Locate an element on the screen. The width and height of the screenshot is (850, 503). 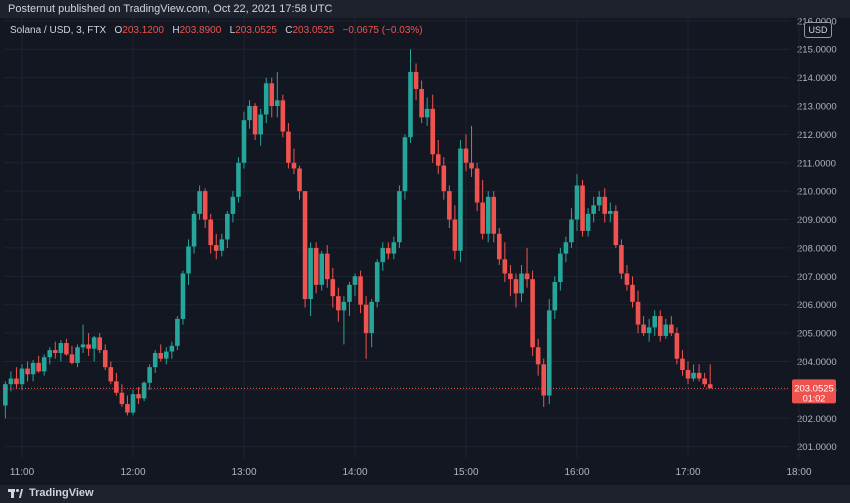
x-tick-label: 18:00 is located at coordinates (798, 472).